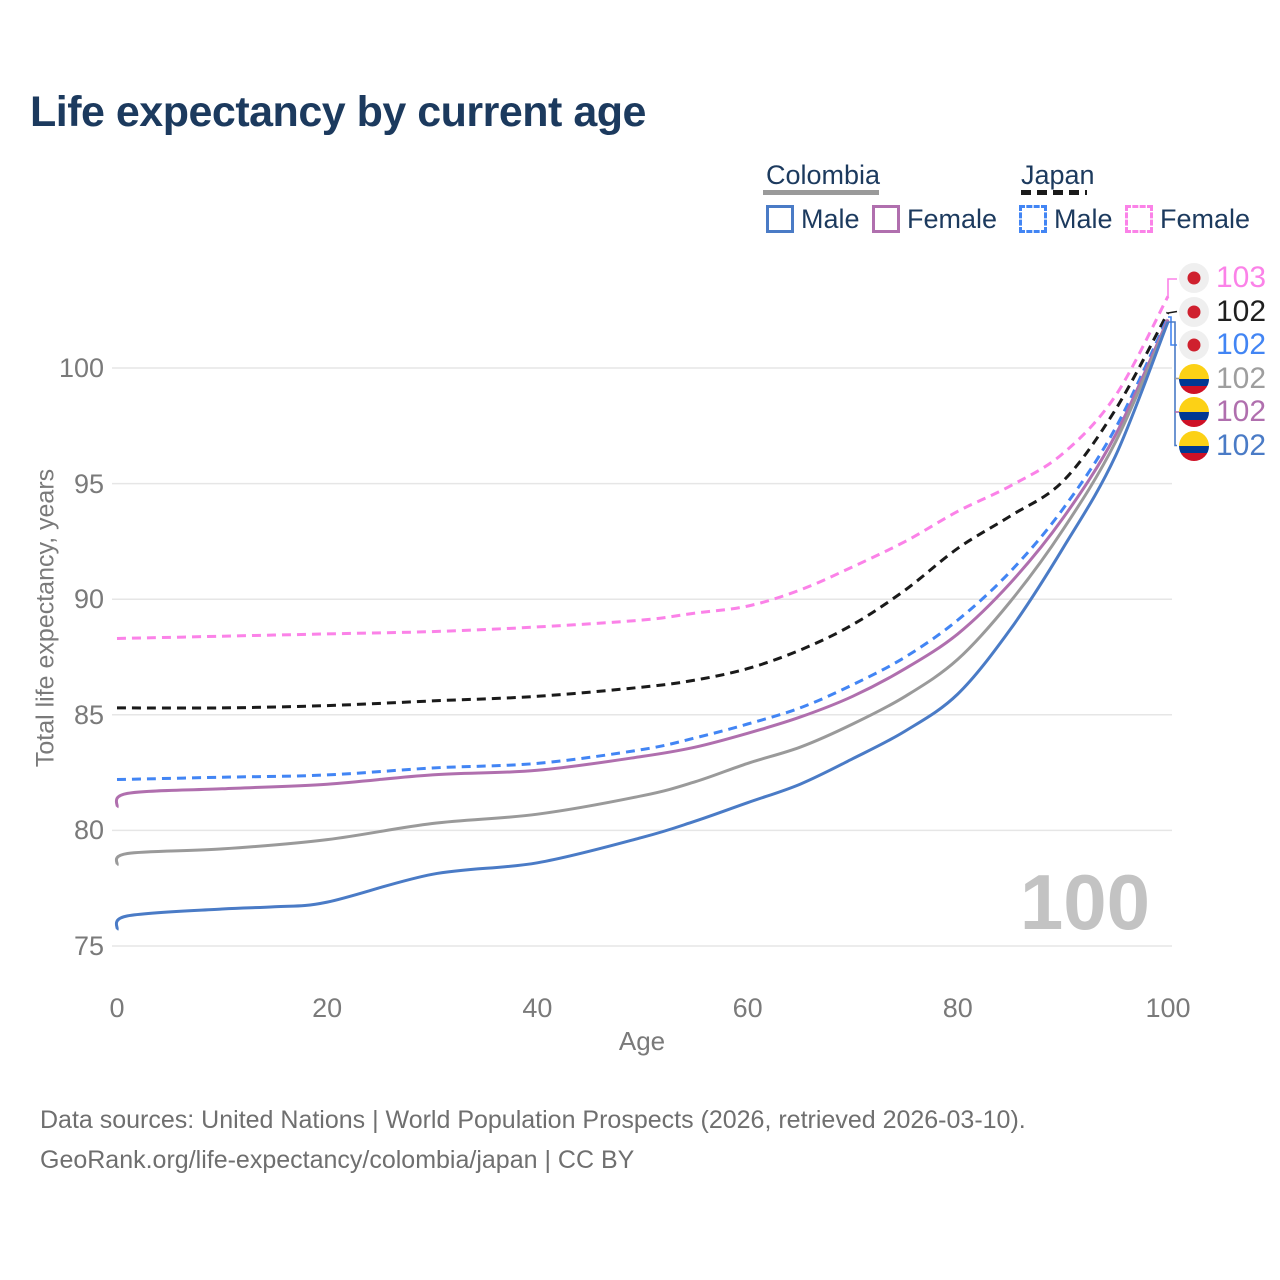  I want to click on japan-female-swatch-icon, so click(1139, 219).